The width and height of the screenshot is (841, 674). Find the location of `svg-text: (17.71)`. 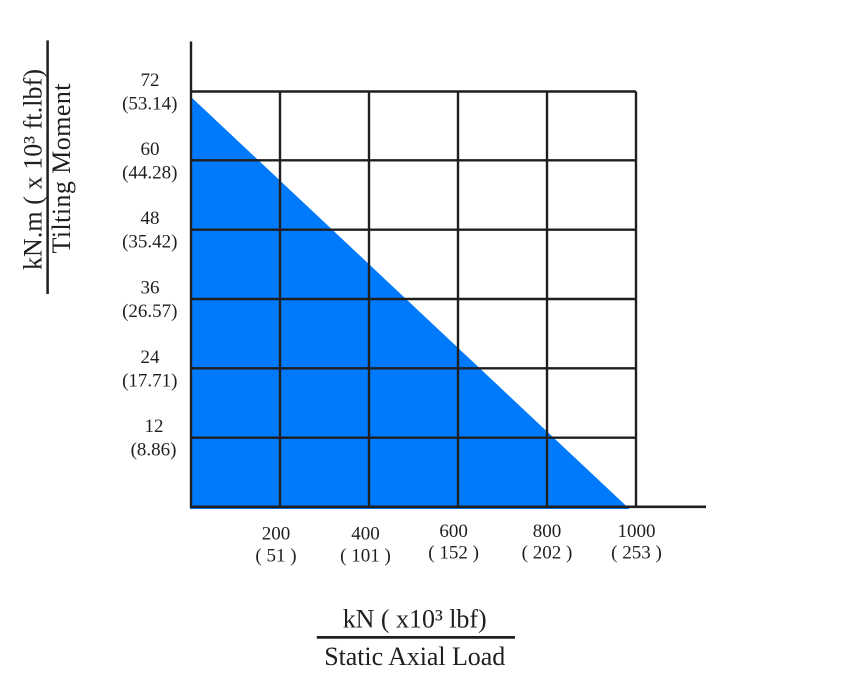

svg-text: (17.71) is located at coordinates (149, 380).